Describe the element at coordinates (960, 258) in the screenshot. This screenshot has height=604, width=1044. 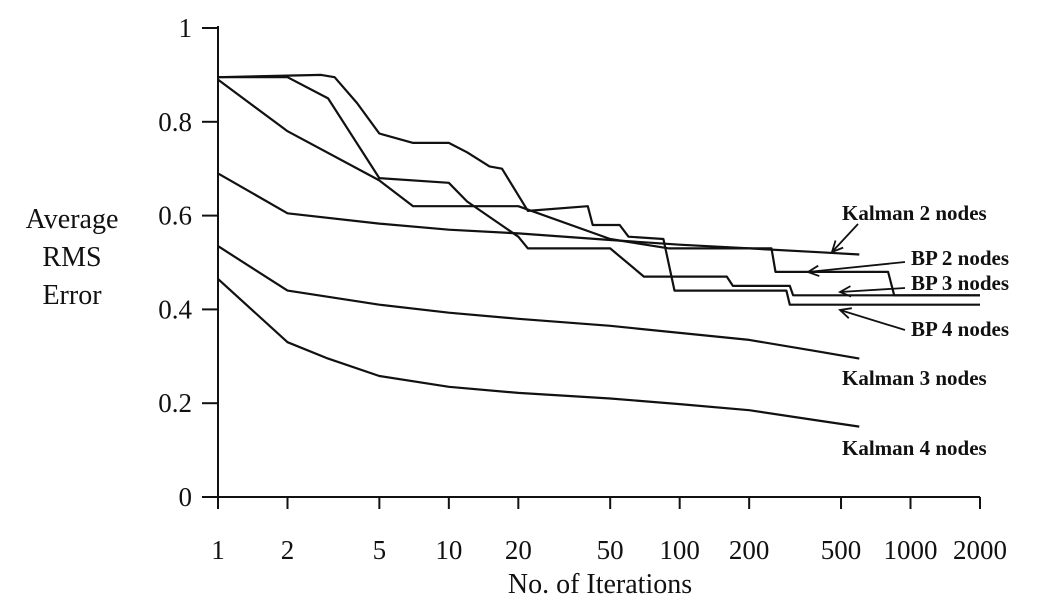
I see `annotation-label: BP 2 nodes` at that location.